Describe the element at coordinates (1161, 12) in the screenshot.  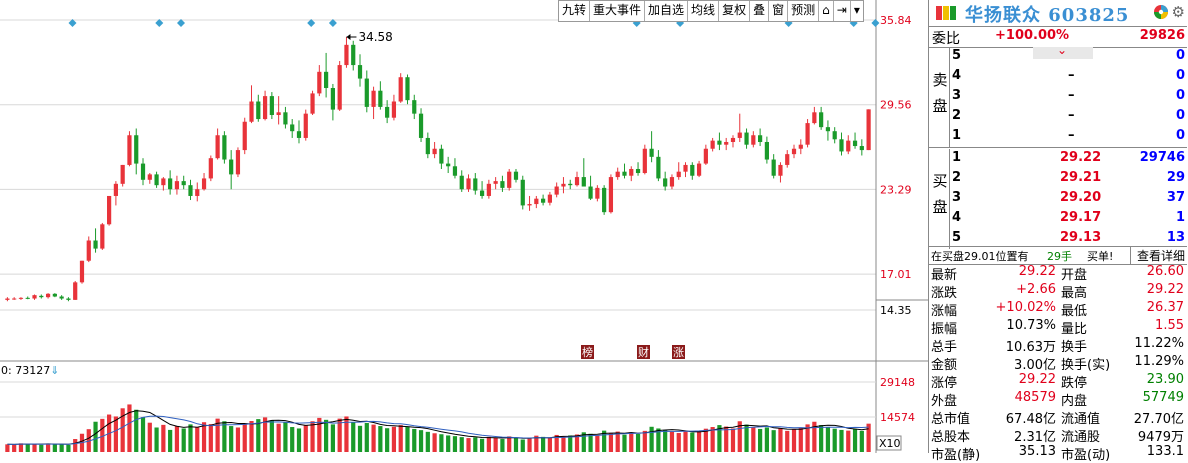
I see `color-wheel-icon` at that location.